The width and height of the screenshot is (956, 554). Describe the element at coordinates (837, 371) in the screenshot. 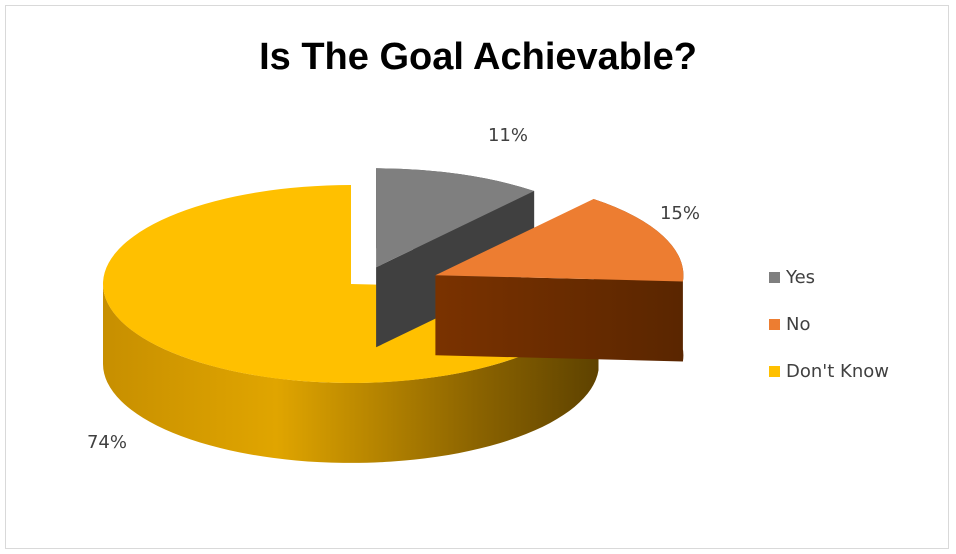

I see `legend-label-dont-know: Don't Know` at that location.